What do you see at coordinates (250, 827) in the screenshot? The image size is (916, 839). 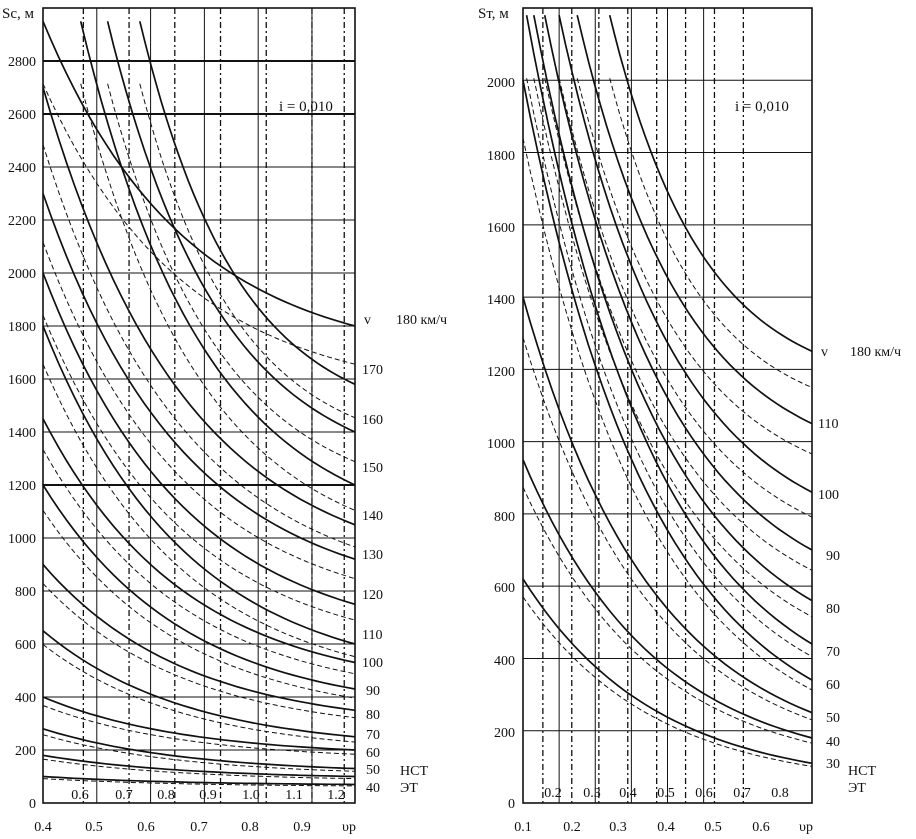 I see `left-xtick-0.8: 0.8` at bounding box center [250, 827].